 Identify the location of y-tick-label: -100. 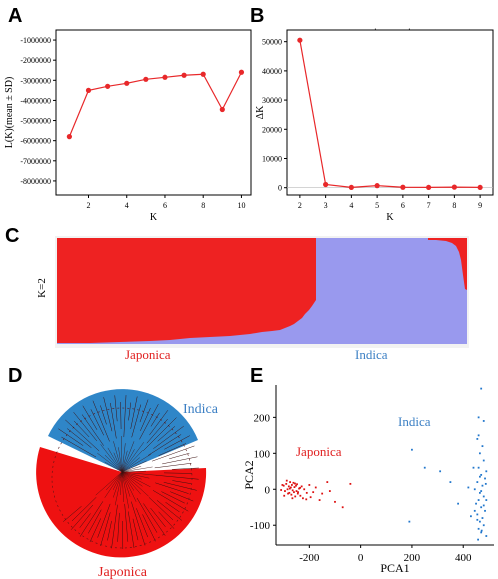
(260, 526).